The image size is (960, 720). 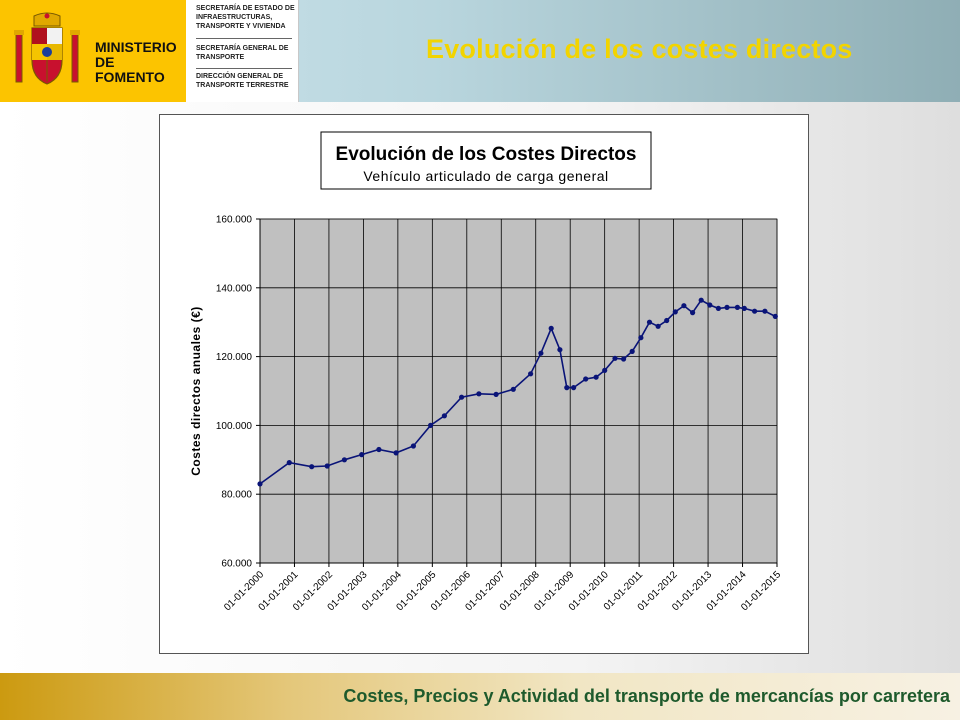 I want to click on chart-title-frame, so click(x=486, y=160).